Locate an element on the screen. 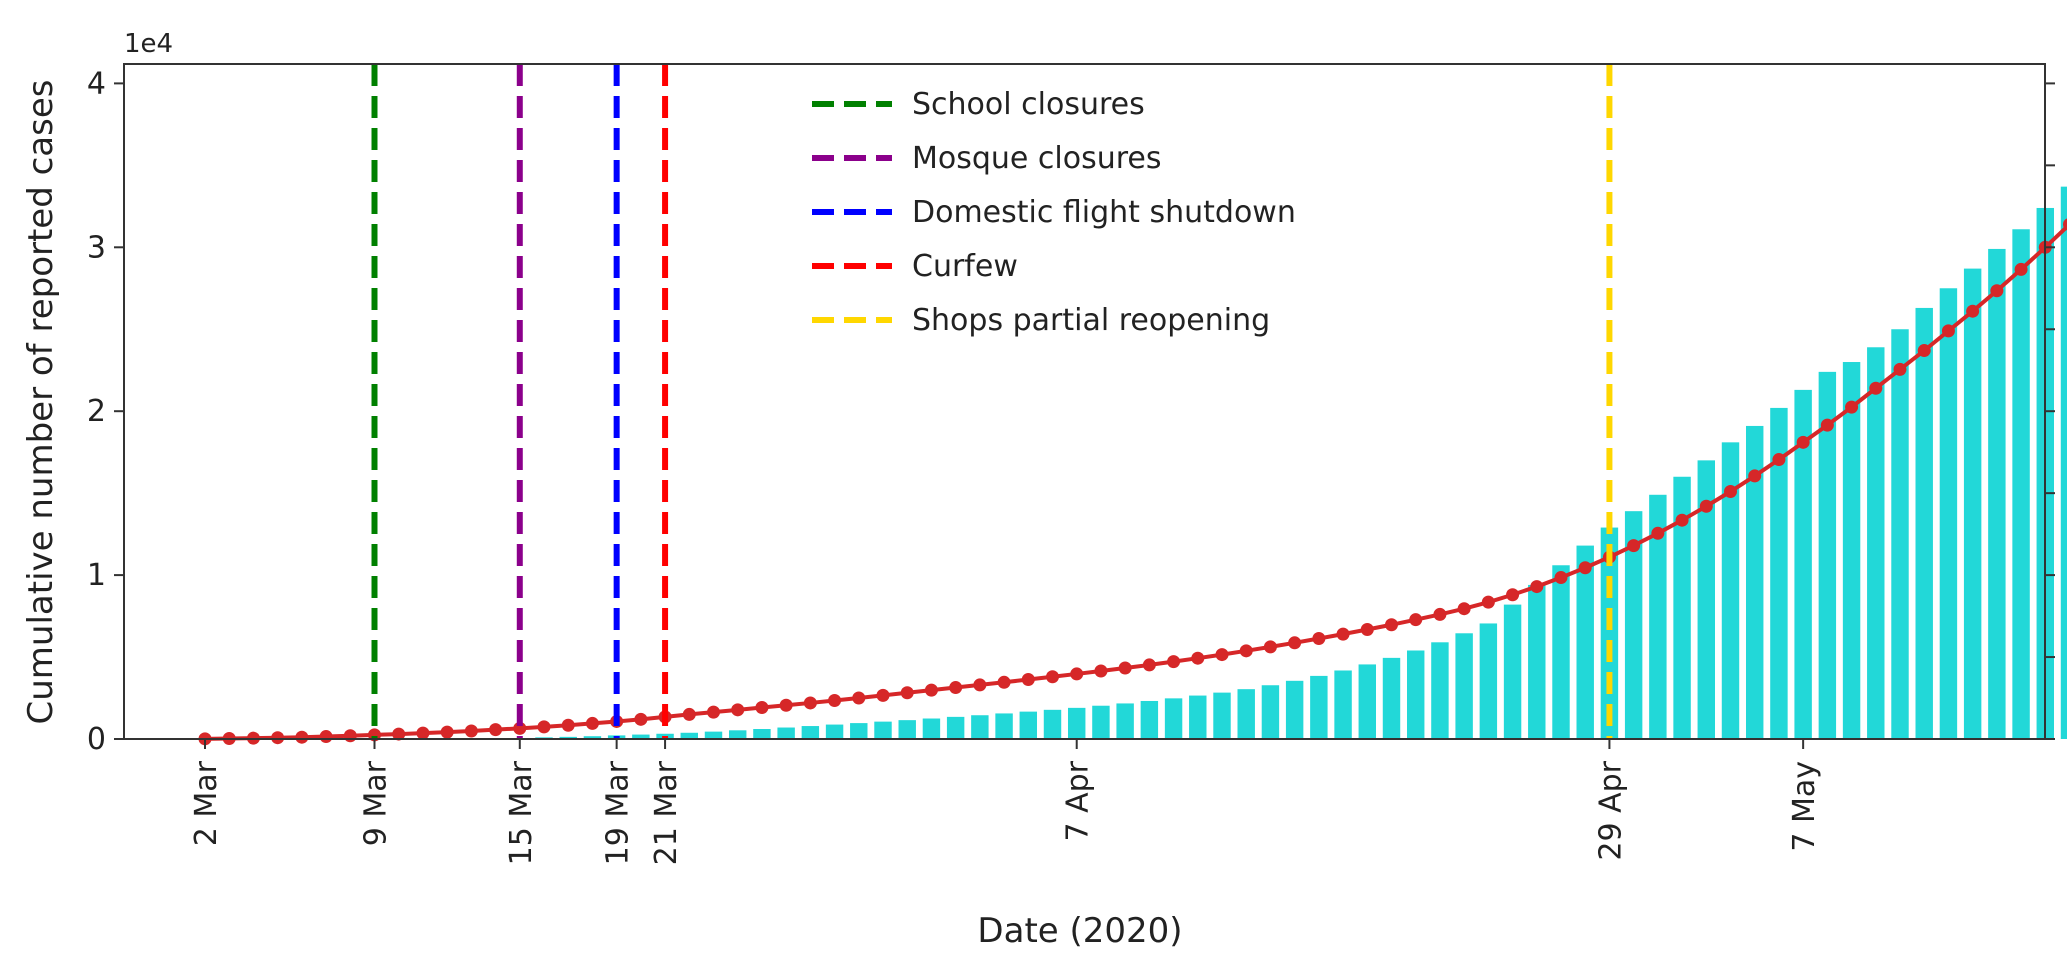 This screenshot has width=2067, height=970. y-tick-label: 4 is located at coordinates (96, 83).